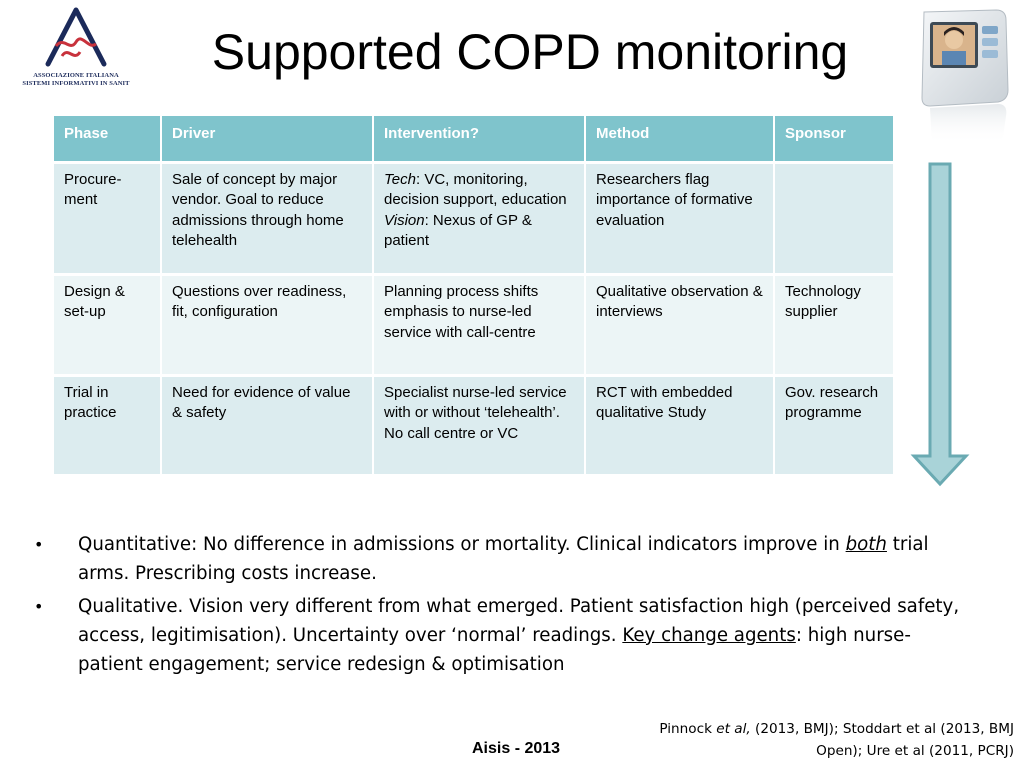 The height and width of the screenshot is (768, 1024). I want to click on intervention-vision-text: : Nexus of GP & patient, so click(458, 230).